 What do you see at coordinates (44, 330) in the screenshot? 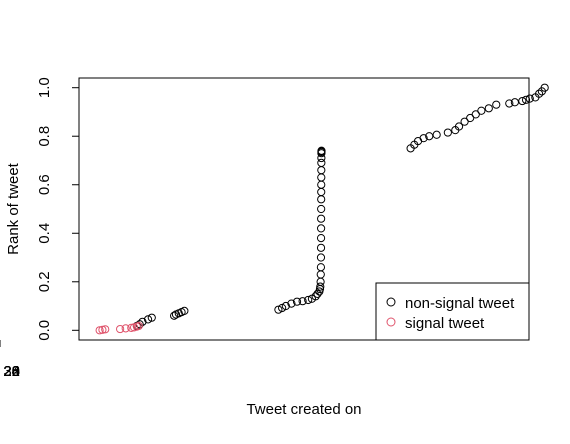
I see `y-tick-label: 0.0` at bounding box center [44, 330].